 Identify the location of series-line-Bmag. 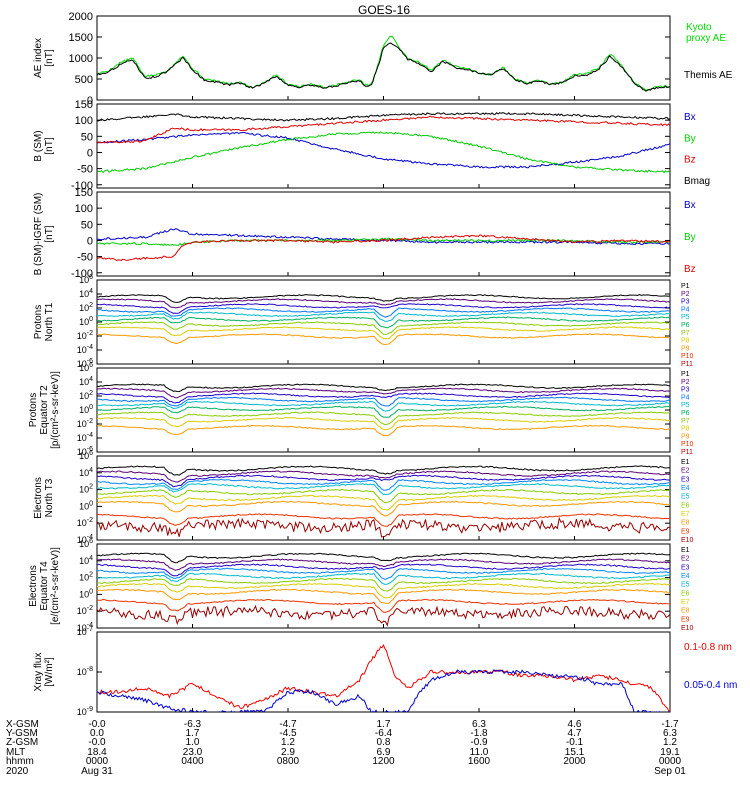
(383, 116).